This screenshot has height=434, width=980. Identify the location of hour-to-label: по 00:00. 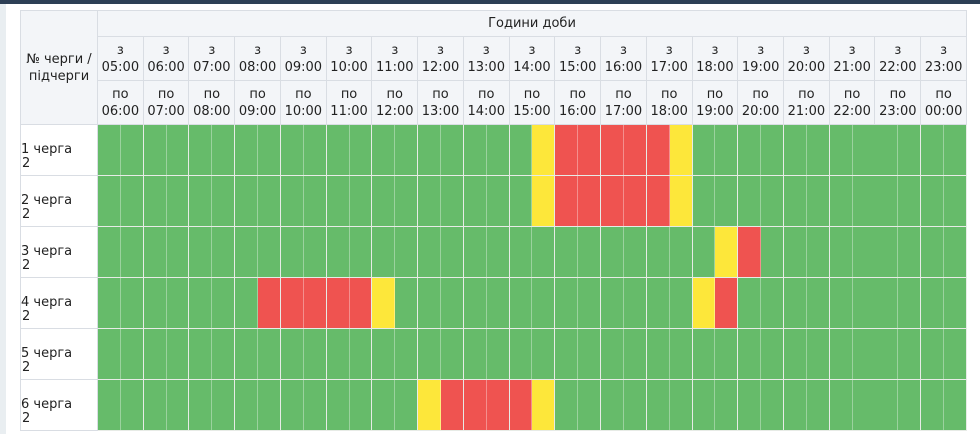
(943, 102).